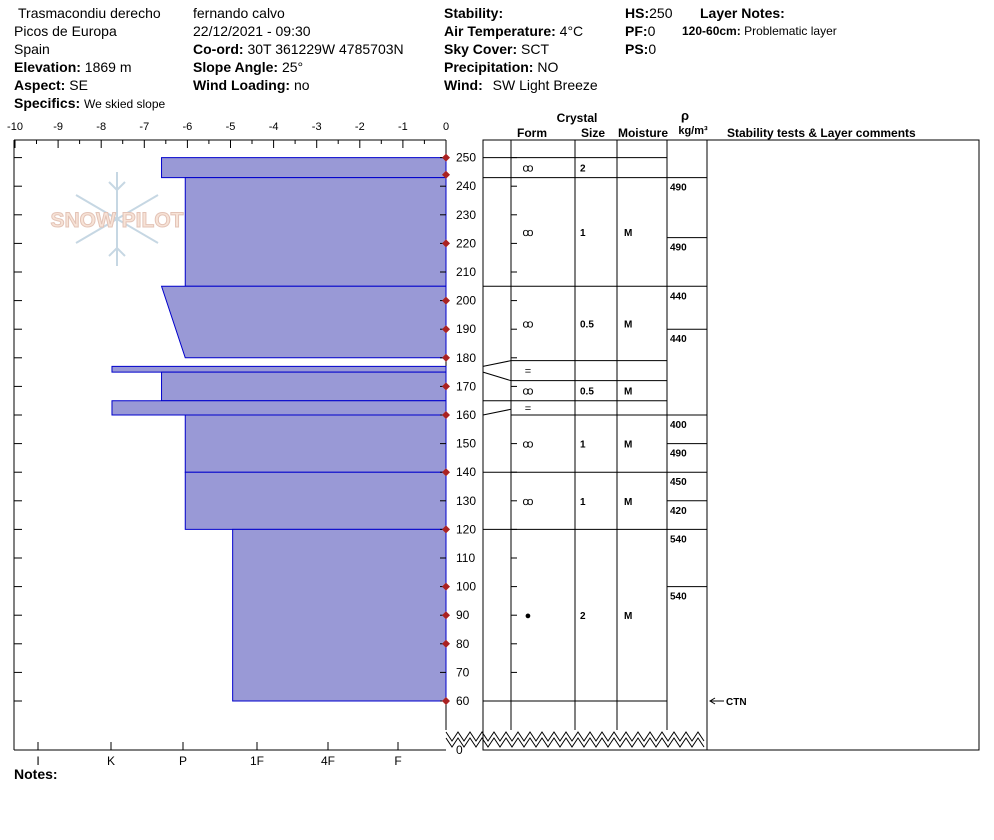 The image size is (994, 840). Describe the element at coordinates (125, 104) in the screenshot. I see `specifics-value: We skied slope` at that location.